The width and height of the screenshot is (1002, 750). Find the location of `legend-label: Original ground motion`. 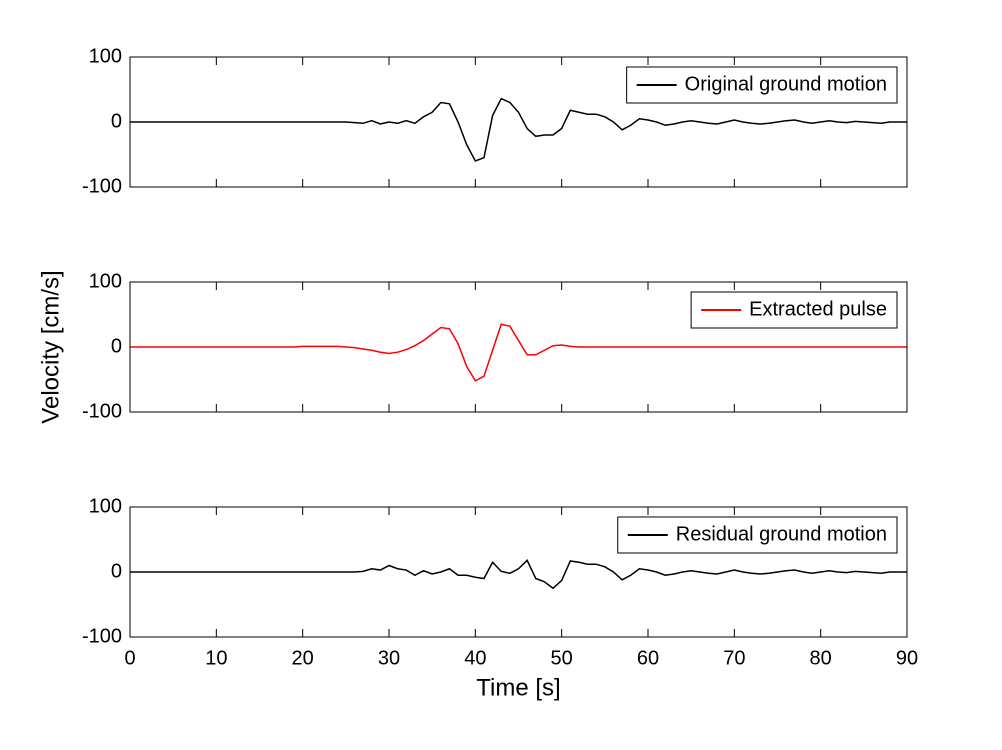

legend-label: Original ground motion is located at coordinates (786, 84).